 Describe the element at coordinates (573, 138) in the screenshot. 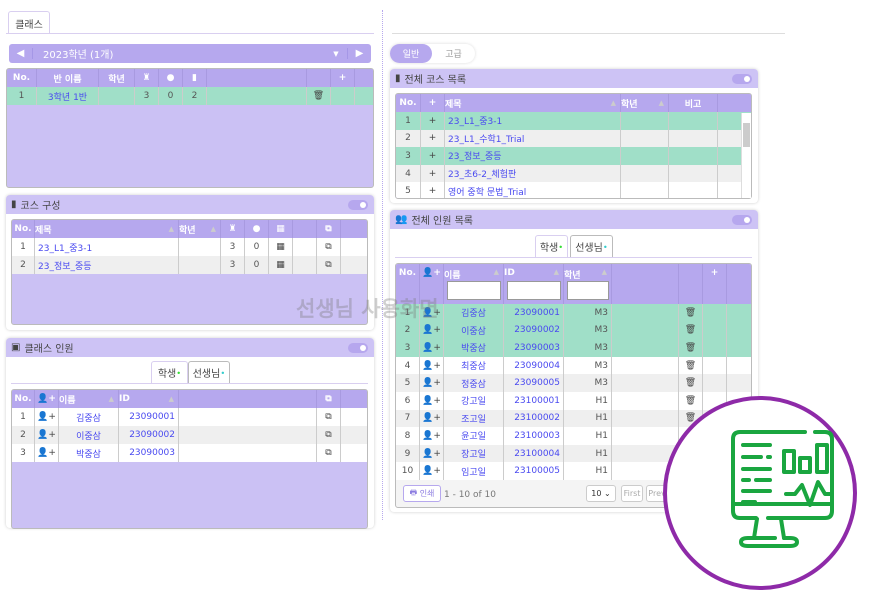

I see `table-row: 2 +23_L1_수학1_Trial` at that location.